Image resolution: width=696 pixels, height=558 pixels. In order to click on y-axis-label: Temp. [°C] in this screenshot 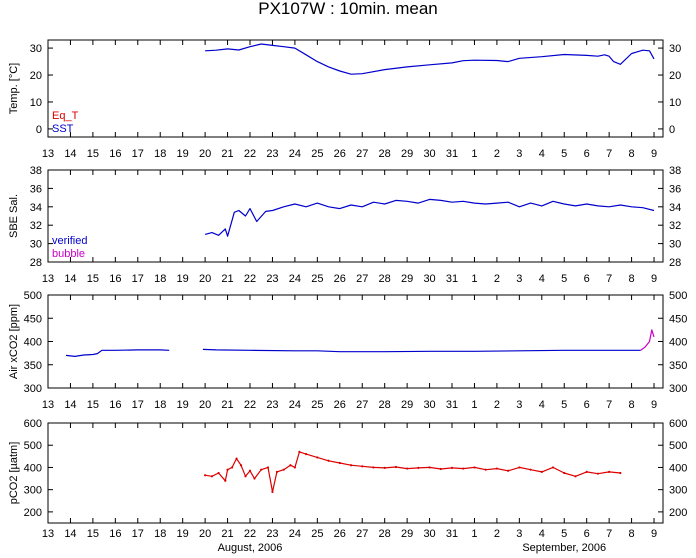, I will do `click(14, 88)`.